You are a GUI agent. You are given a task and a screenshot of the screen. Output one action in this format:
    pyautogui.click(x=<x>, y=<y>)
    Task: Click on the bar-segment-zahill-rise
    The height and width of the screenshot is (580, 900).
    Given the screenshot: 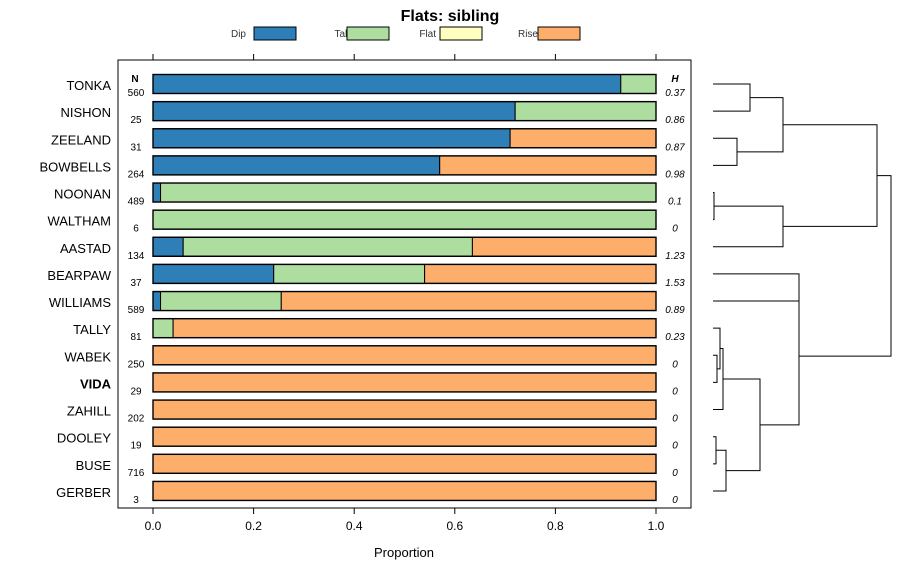 What is the action you would take?
    pyautogui.click(x=404, y=409)
    